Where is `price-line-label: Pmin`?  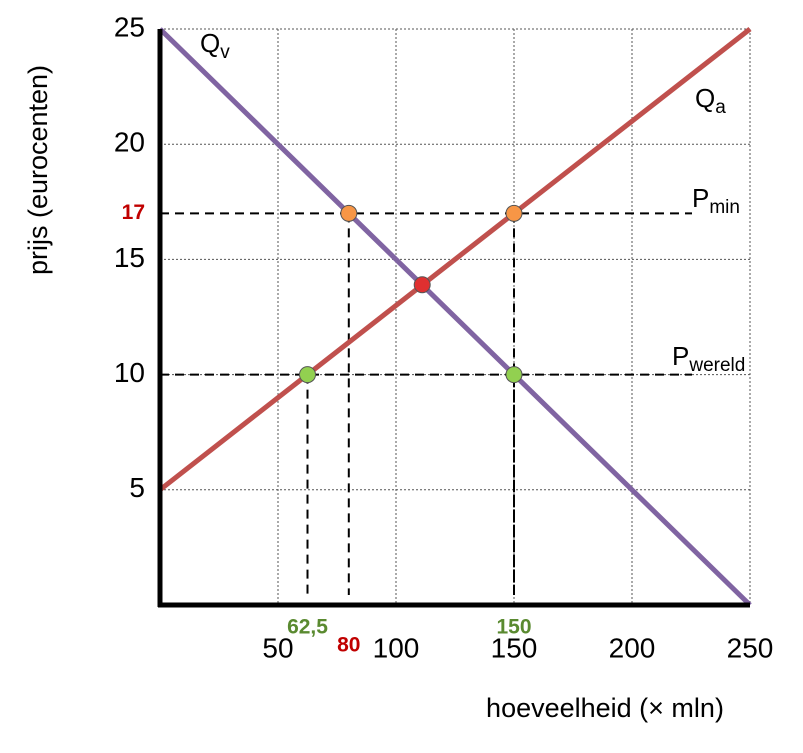
price-line-label: Pmin is located at coordinates (716, 200).